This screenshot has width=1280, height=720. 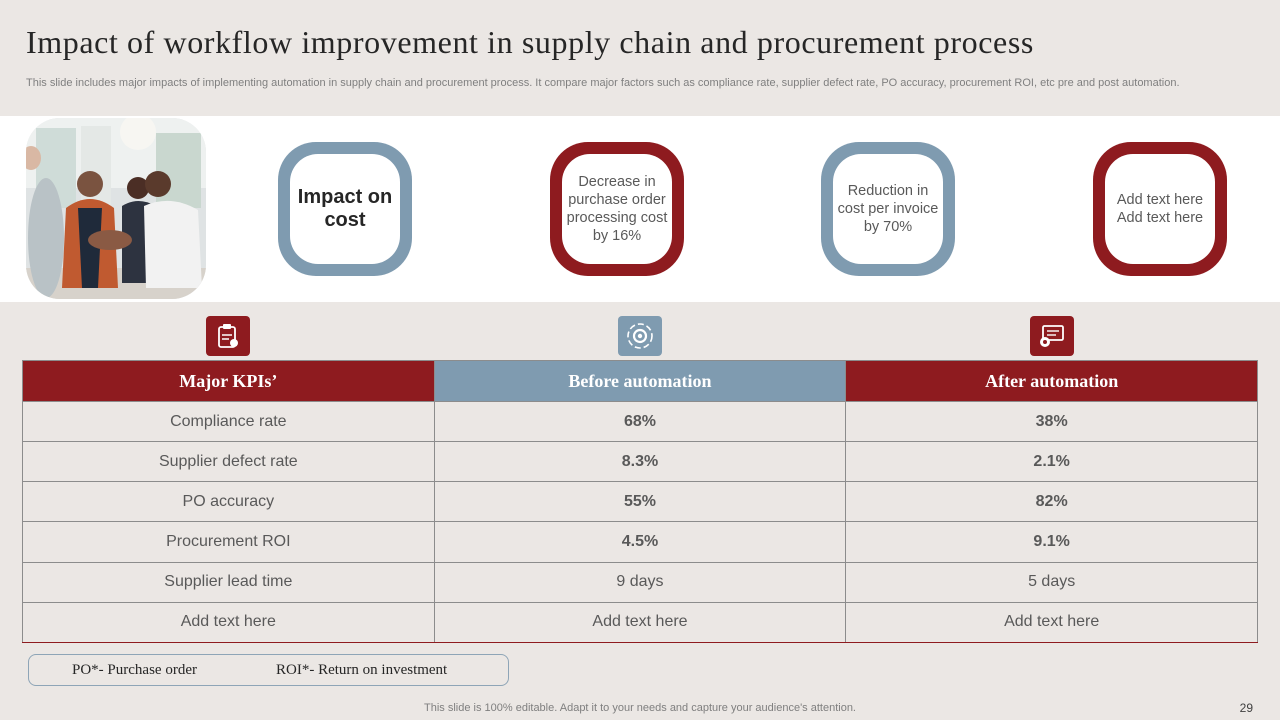 What do you see at coordinates (228, 502) in the screenshot?
I see `kpi-name-cell: PO accuracy` at bounding box center [228, 502].